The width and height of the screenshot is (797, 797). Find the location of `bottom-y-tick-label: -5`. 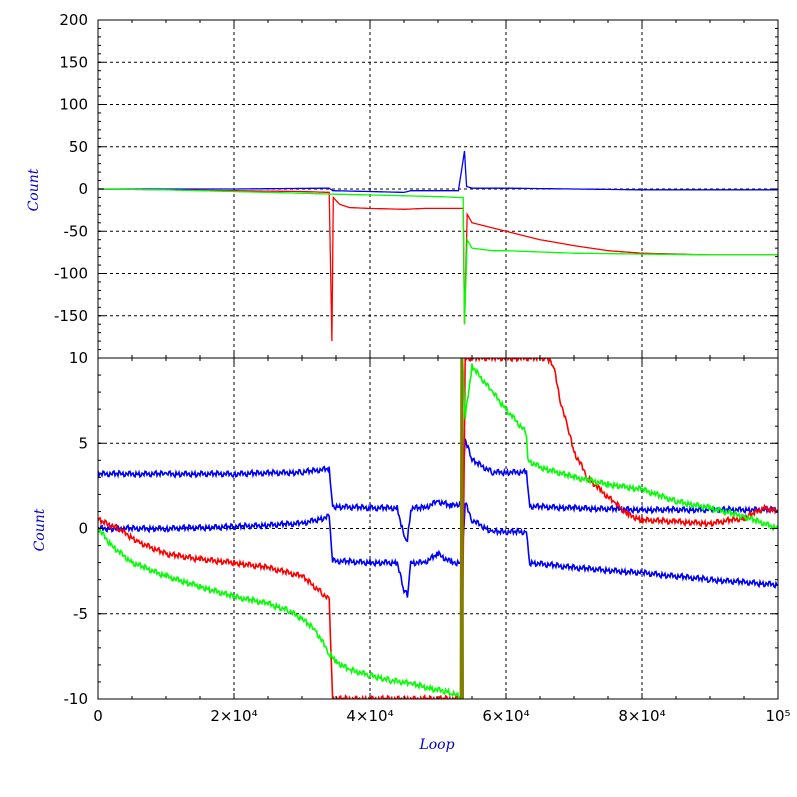

bottom-y-tick-label: -5 is located at coordinates (80, 614).